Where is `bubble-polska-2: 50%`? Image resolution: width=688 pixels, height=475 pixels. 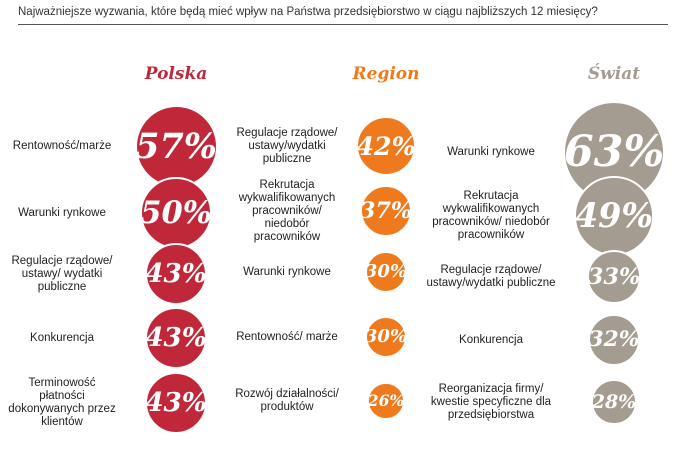 bubble-polska-2: 50% is located at coordinates (176, 213).